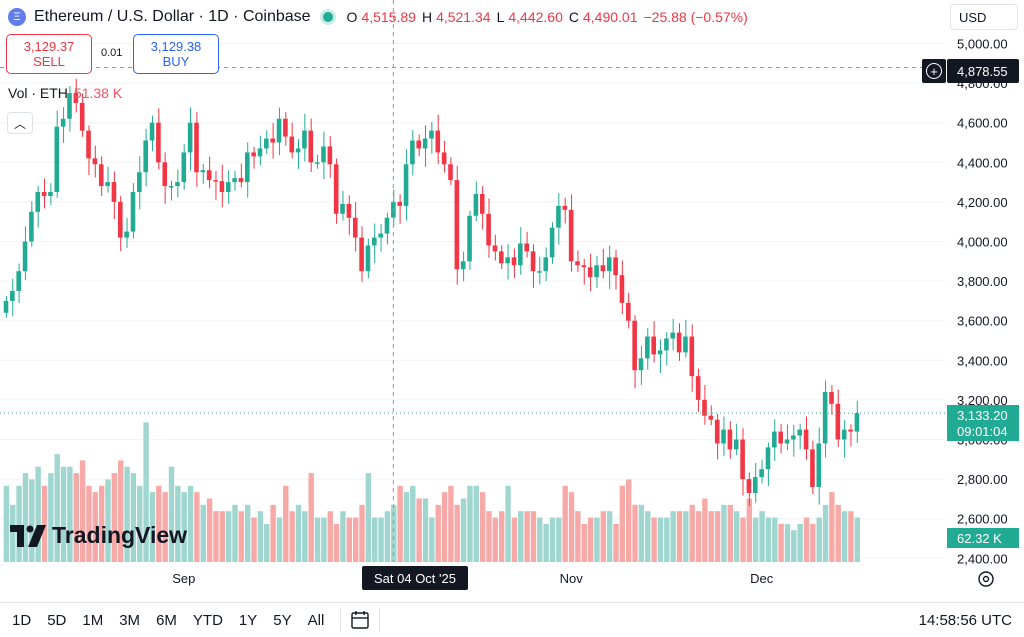 The height and width of the screenshot is (637, 1024). I want to click on add-alert-button: +, so click(934, 71).